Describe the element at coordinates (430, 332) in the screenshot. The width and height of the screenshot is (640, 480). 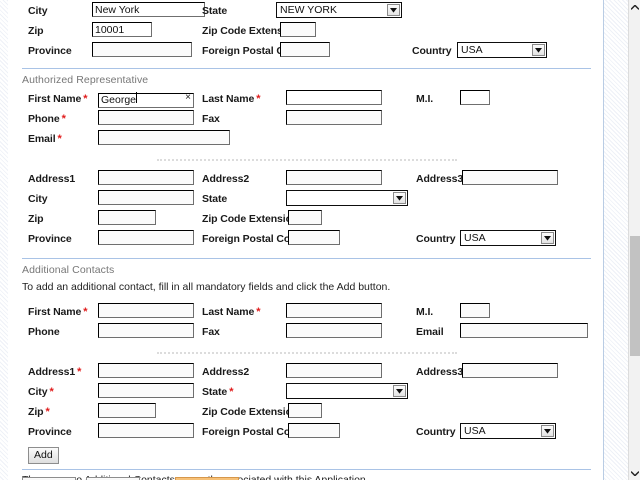
I see `ac-email-label: Email` at that location.